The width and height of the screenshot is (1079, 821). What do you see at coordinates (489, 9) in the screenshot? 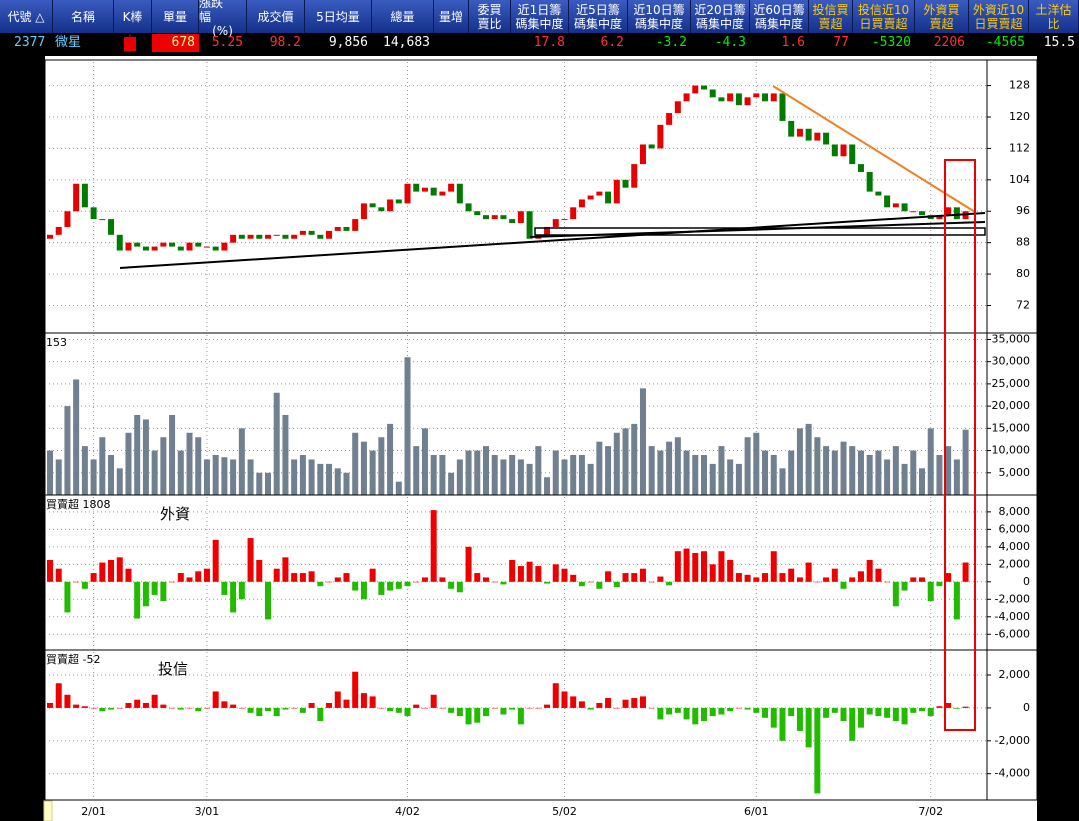
I see `header-text: 委買` at bounding box center [489, 9].